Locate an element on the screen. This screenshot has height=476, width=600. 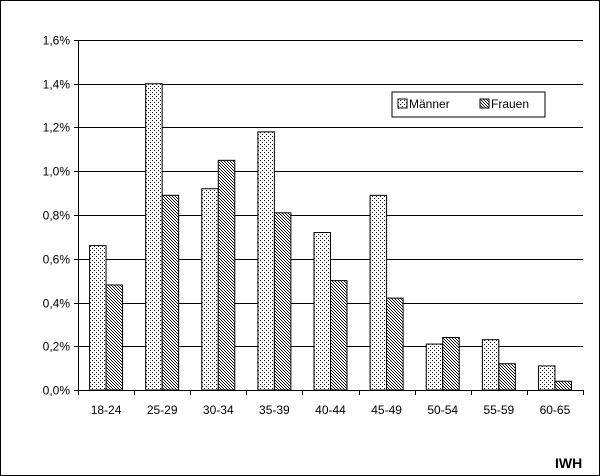
x-tick-label: 60-65 is located at coordinates (555, 410).